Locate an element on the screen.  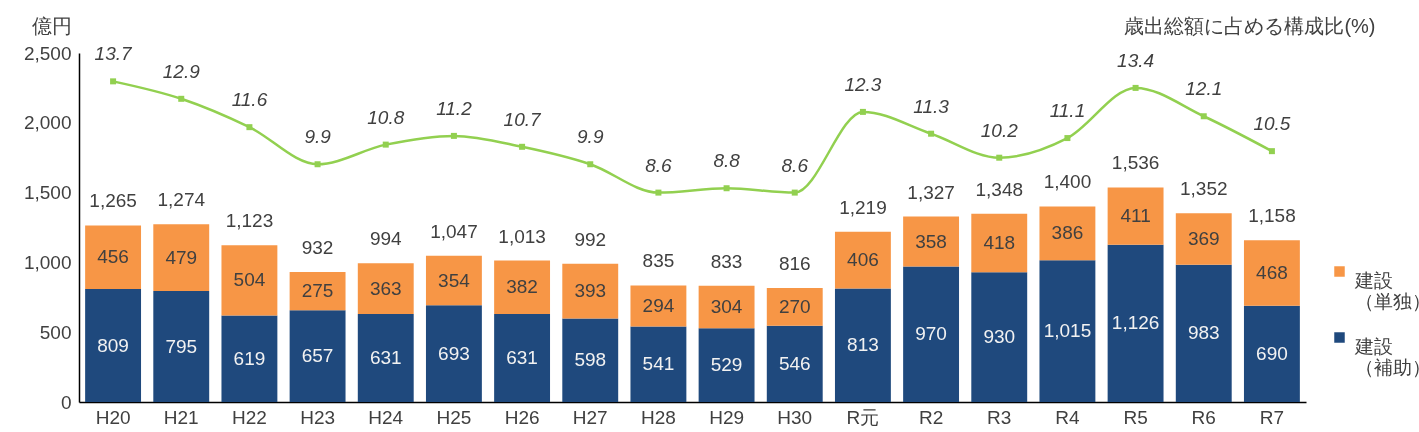
x-tick-label: R3 is located at coordinates (999, 417).